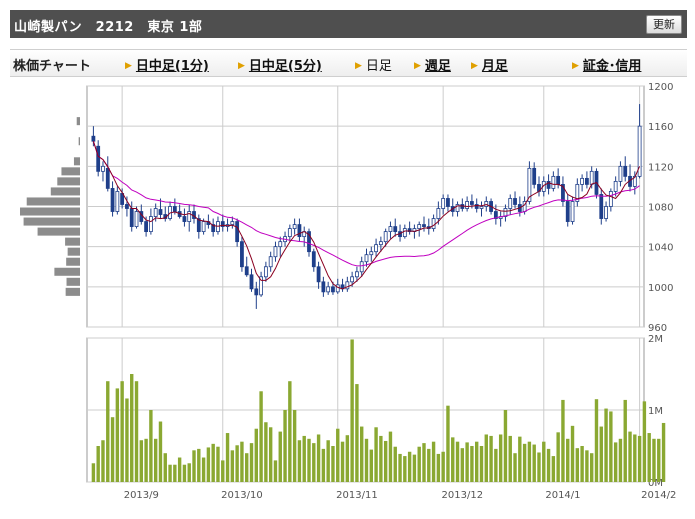 This screenshot has width=695, height=519. What do you see at coordinates (660, 87) in the screenshot?
I see `price-tick-label: 1200` at bounding box center [660, 87].